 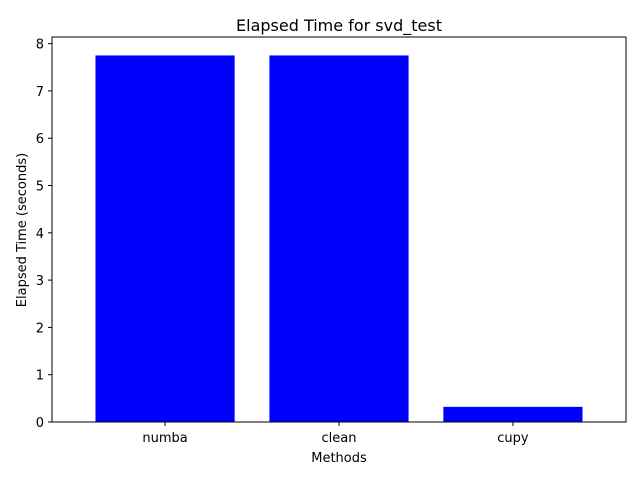 I want to click on y-tick-label: 7, so click(x=40, y=92).